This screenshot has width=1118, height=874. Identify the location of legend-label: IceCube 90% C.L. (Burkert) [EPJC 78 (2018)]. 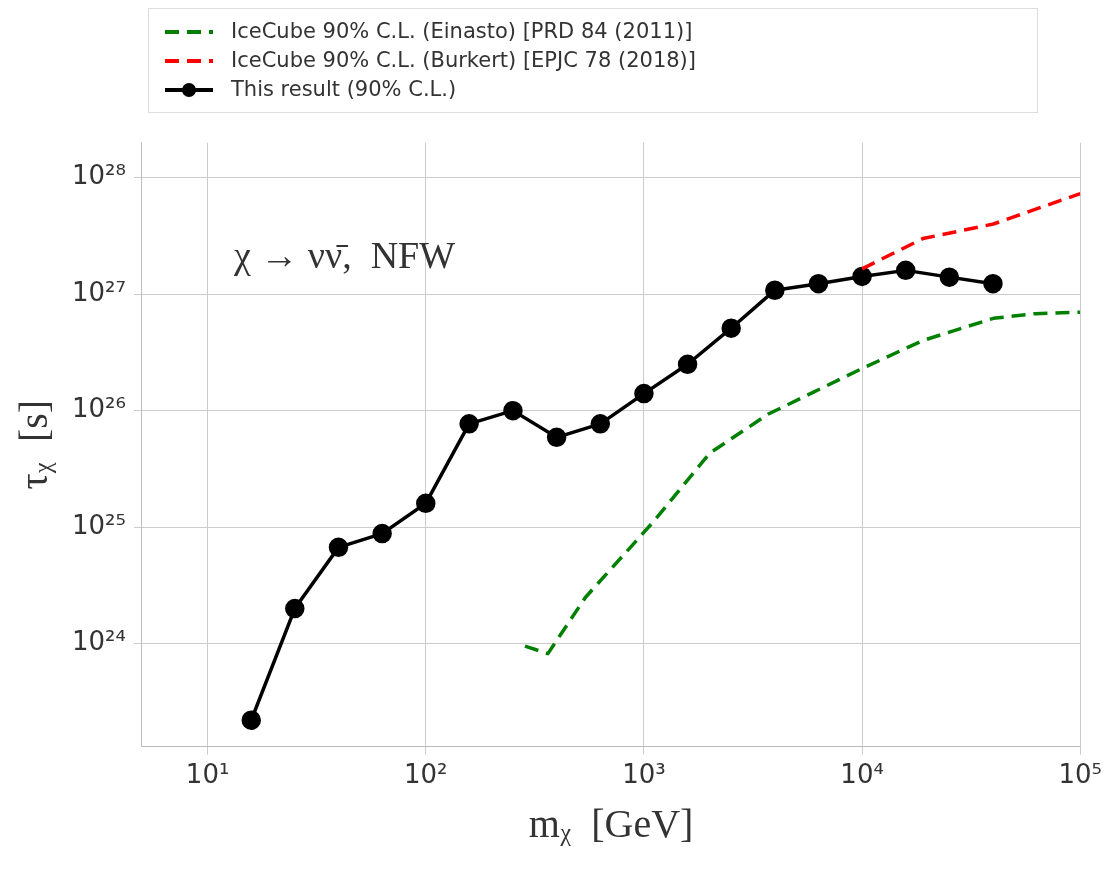
(463, 60).